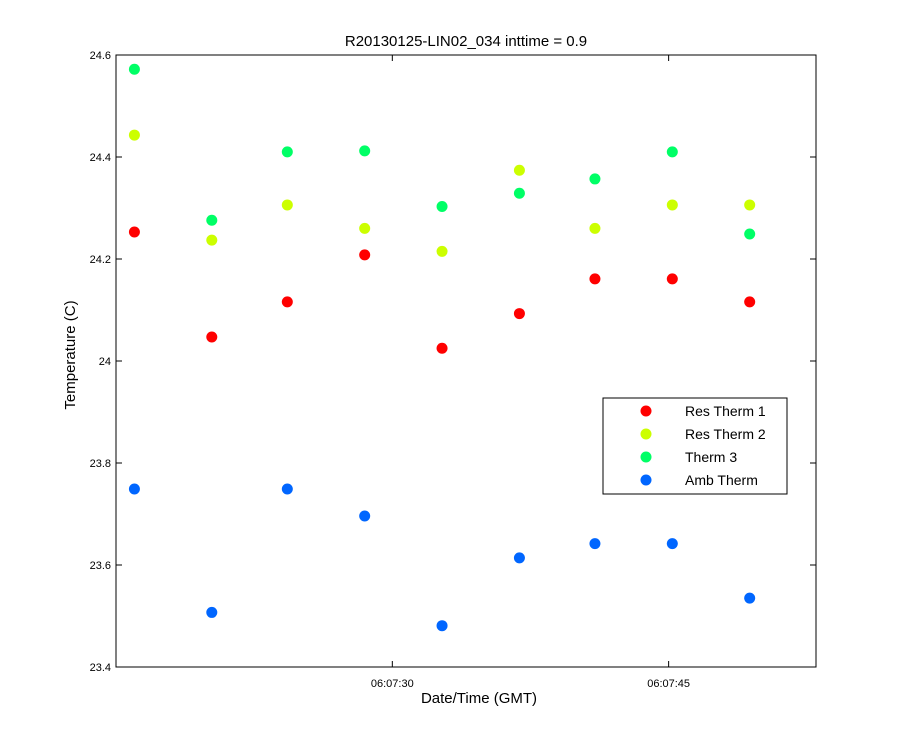  I want to click on legend-label: Res Therm 1, so click(725, 411).